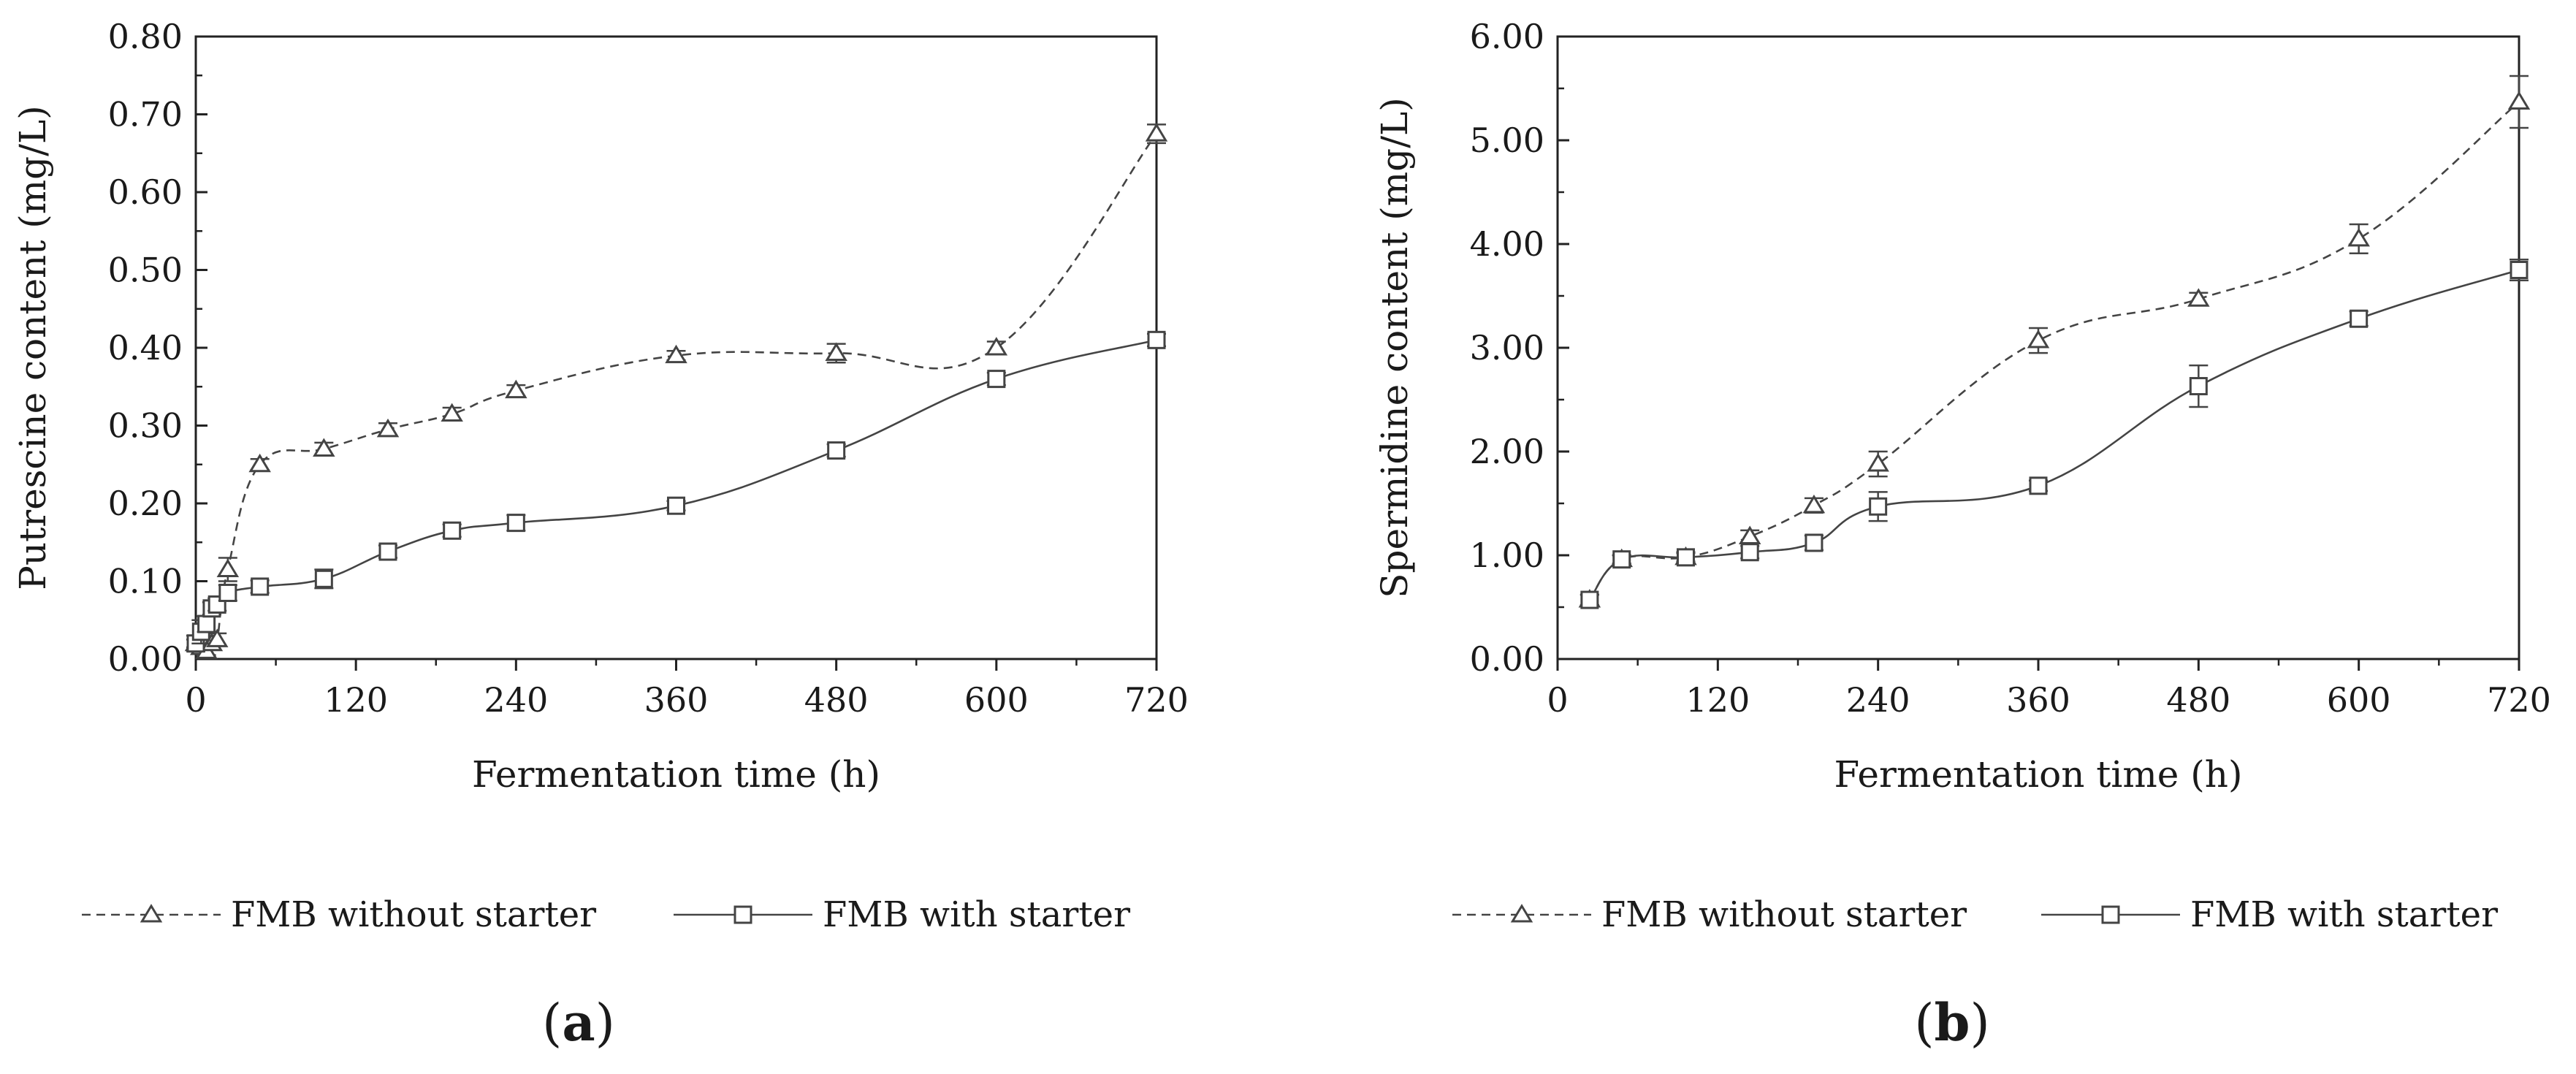 This screenshot has width=2576, height=1074. Describe the element at coordinates (146, 36) in the screenshot. I see `y-tick-label: 0.80` at that location.